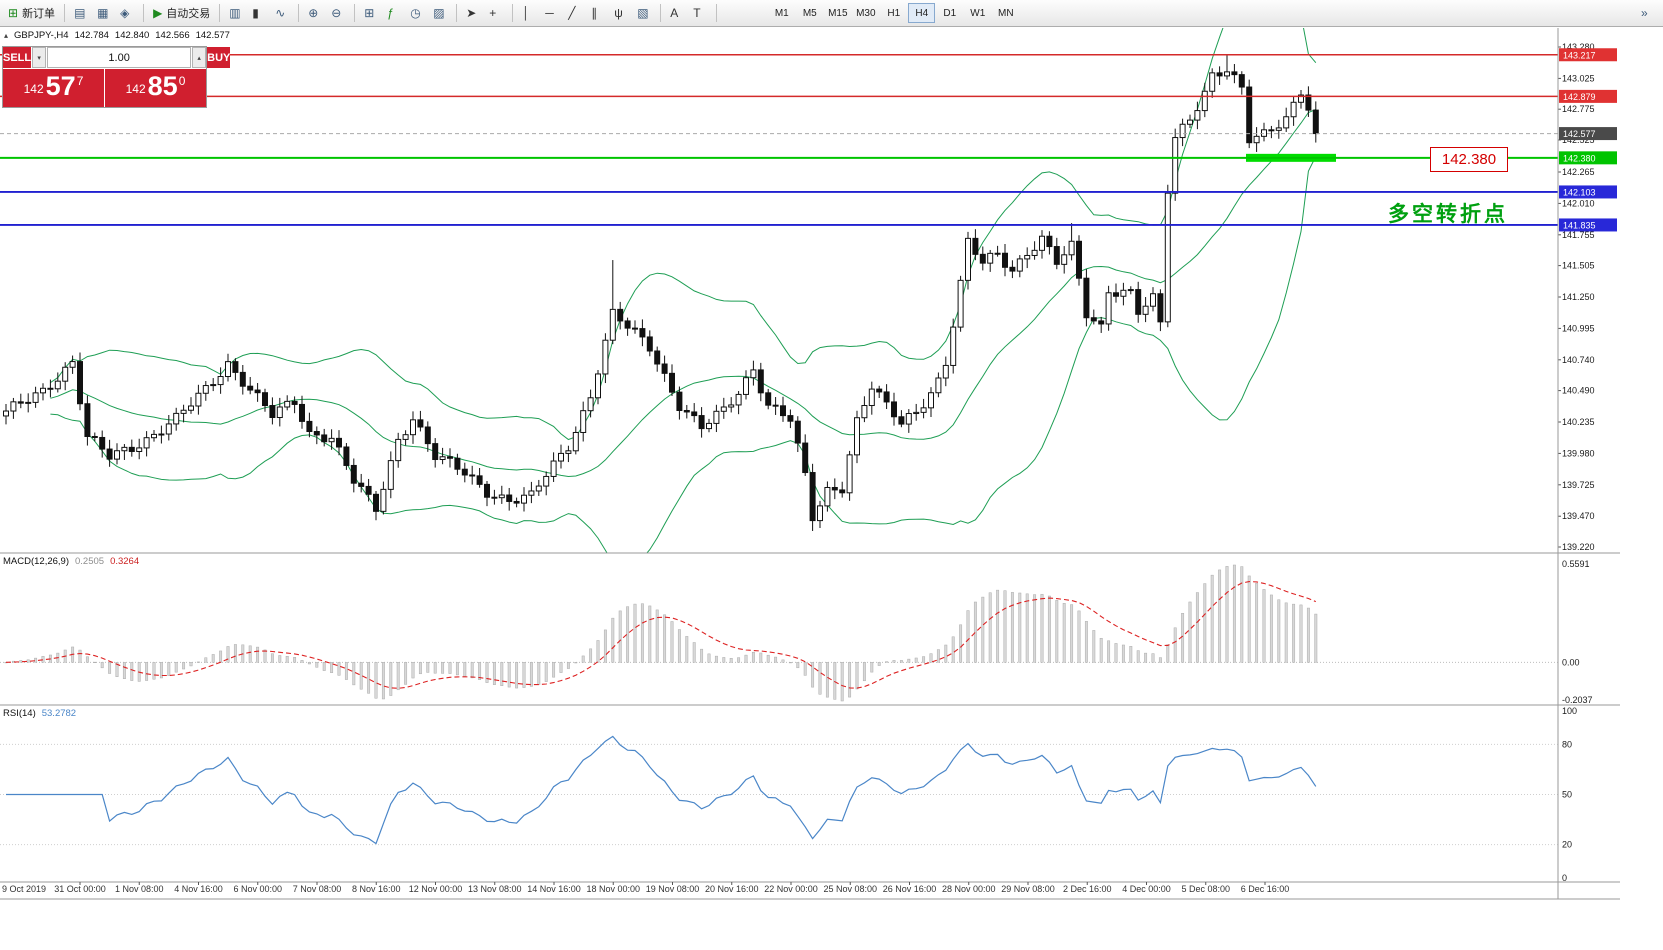 The height and width of the screenshot is (950, 1663). What do you see at coordinates (529, 13) in the screenshot?
I see `vertical-line-button: │` at bounding box center [529, 13].